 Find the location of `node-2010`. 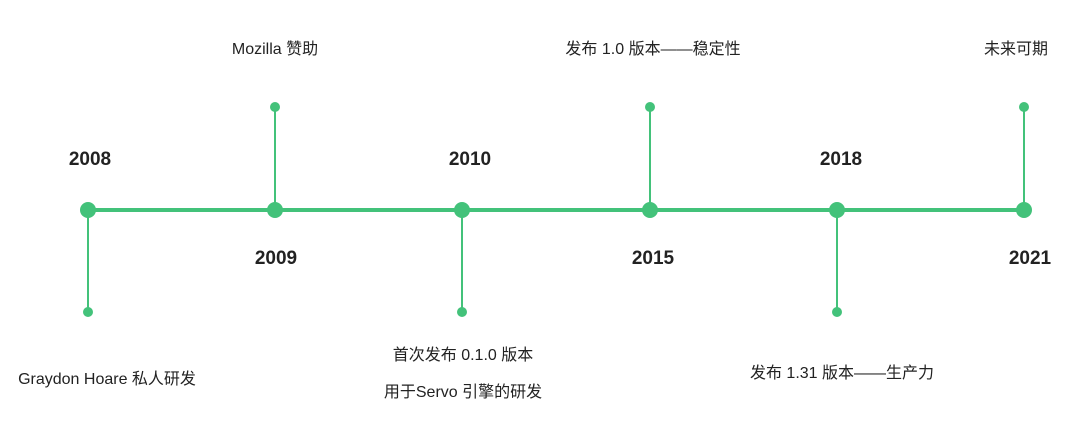

node-2010 is located at coordinates (462, 210).